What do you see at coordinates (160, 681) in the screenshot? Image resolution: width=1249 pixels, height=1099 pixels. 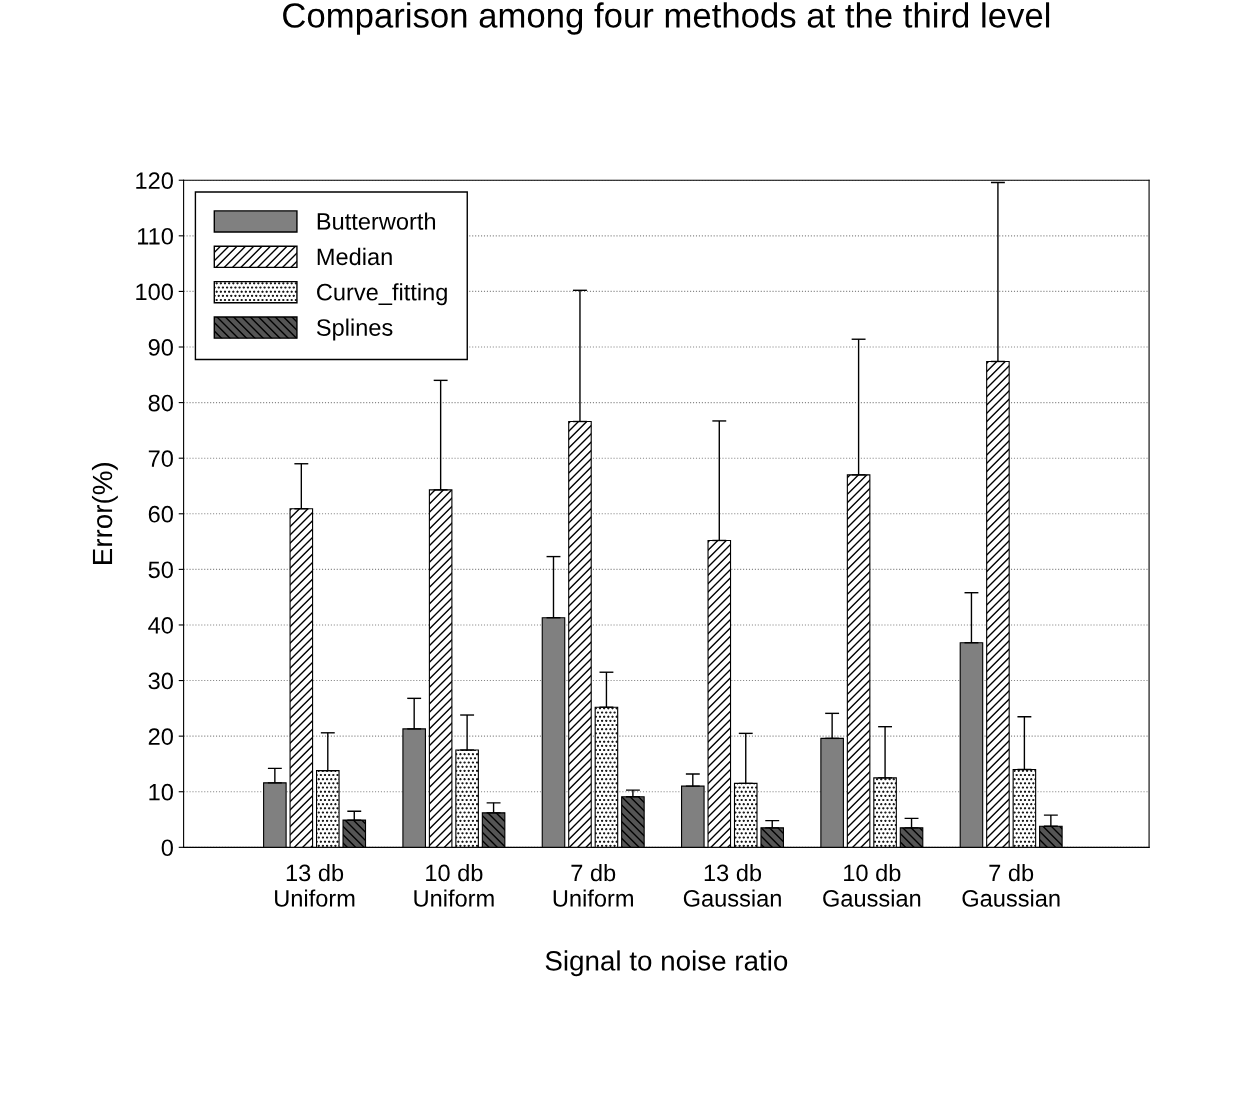 I see `y-tick-label: 30` at bounding box center [160, 681].